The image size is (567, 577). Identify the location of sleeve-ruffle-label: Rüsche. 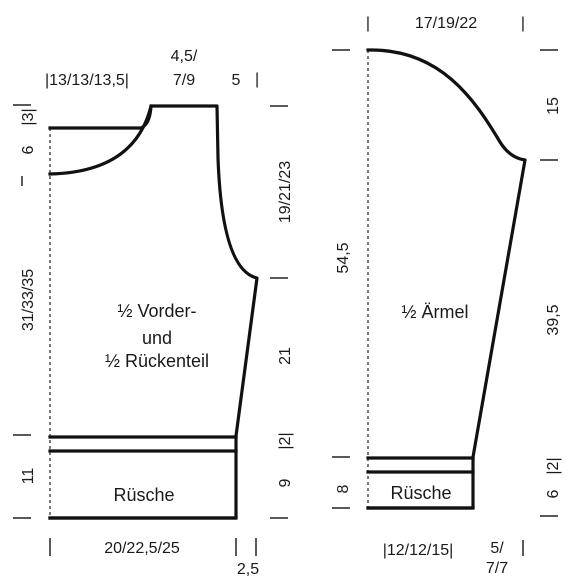
(420, 493).